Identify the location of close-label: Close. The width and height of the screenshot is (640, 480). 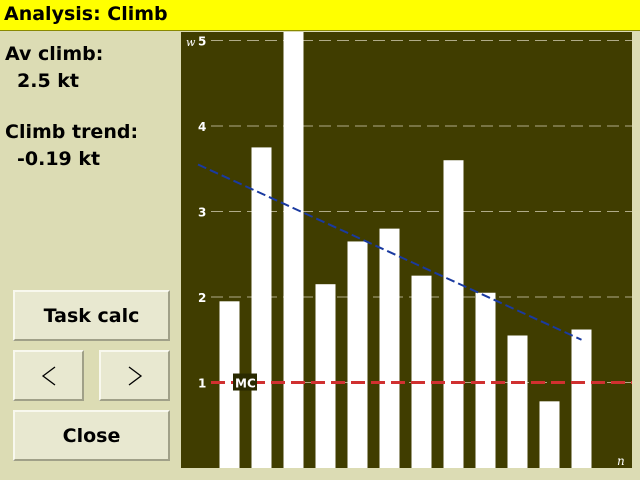
(91, 435).